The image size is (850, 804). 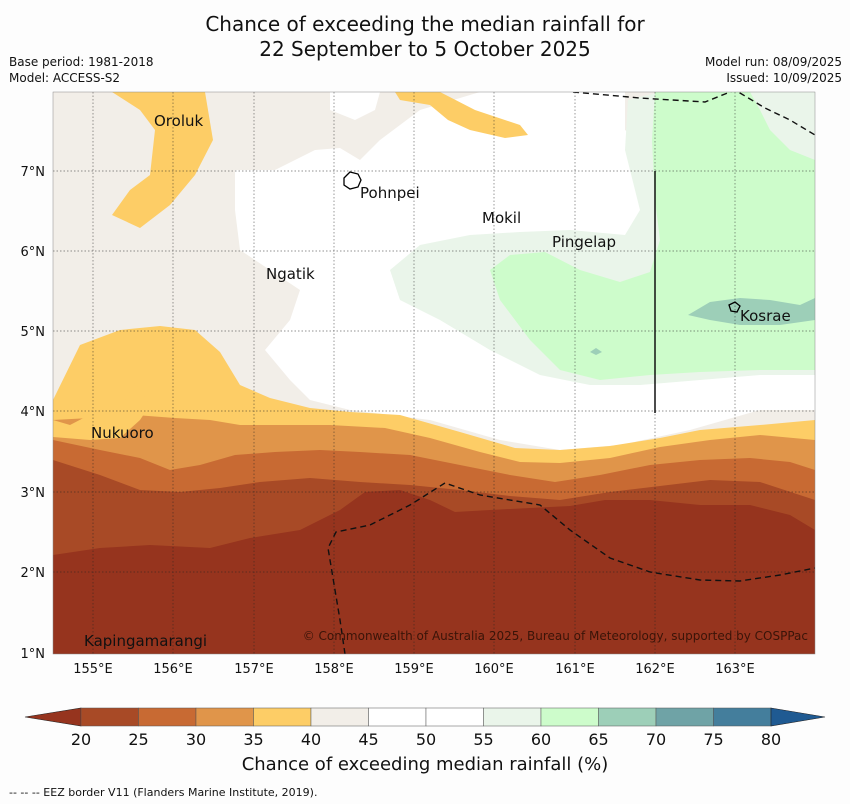 I want to click on y-tick-label: 1°N, so click(x=33, y=654).